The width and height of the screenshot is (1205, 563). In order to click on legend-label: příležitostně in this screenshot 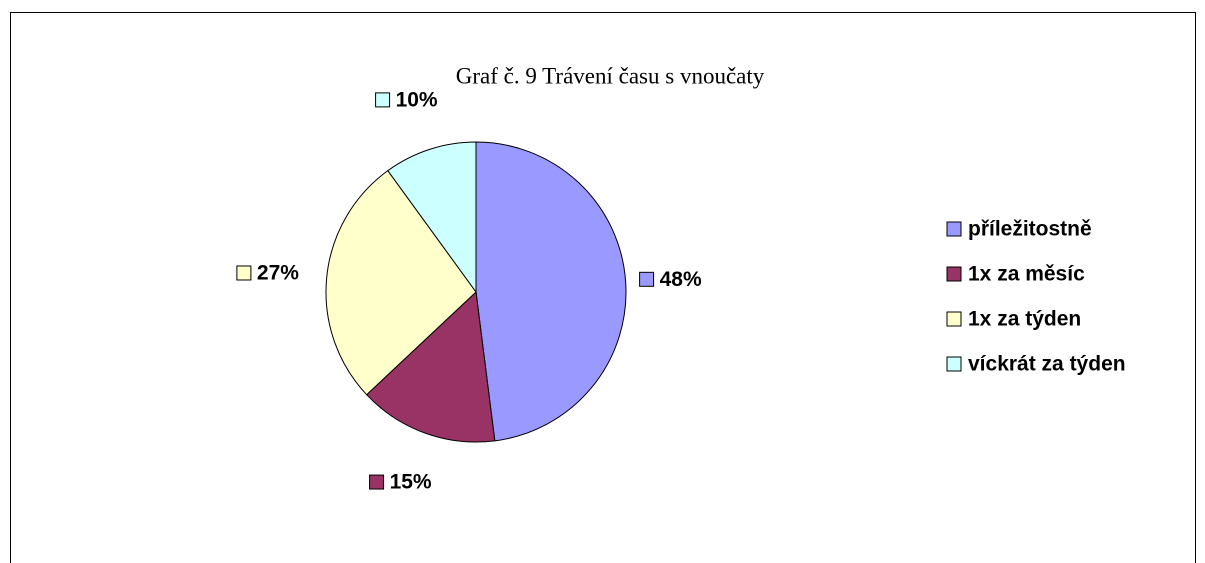, I will do `click(1030, 229)`.